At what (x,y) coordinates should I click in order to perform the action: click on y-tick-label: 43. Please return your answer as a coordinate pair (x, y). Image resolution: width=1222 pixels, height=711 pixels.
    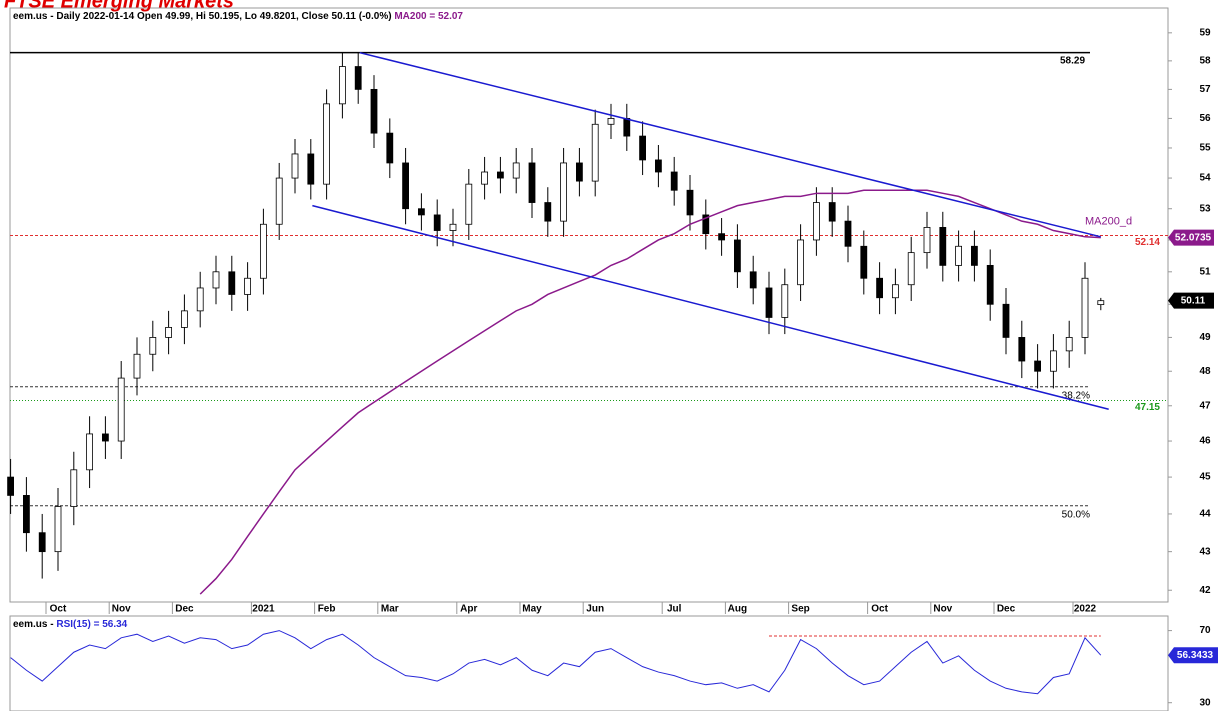
    Looking at the image, I should click on (1205, 551).